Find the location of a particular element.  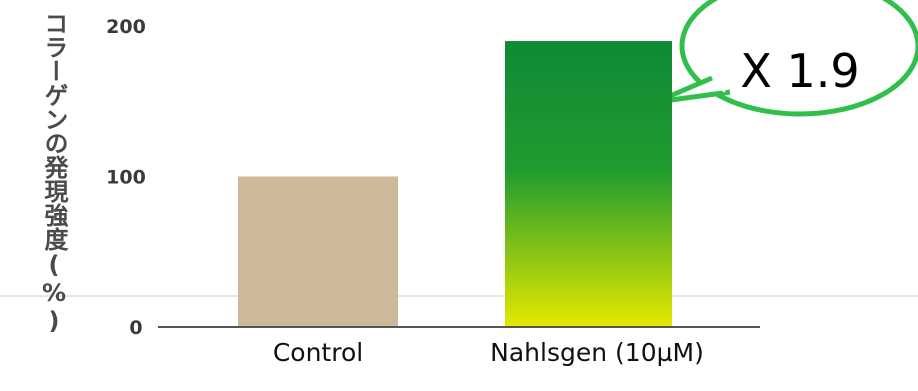

x-tick-label-control: Control is located at coordinates (318, 352).